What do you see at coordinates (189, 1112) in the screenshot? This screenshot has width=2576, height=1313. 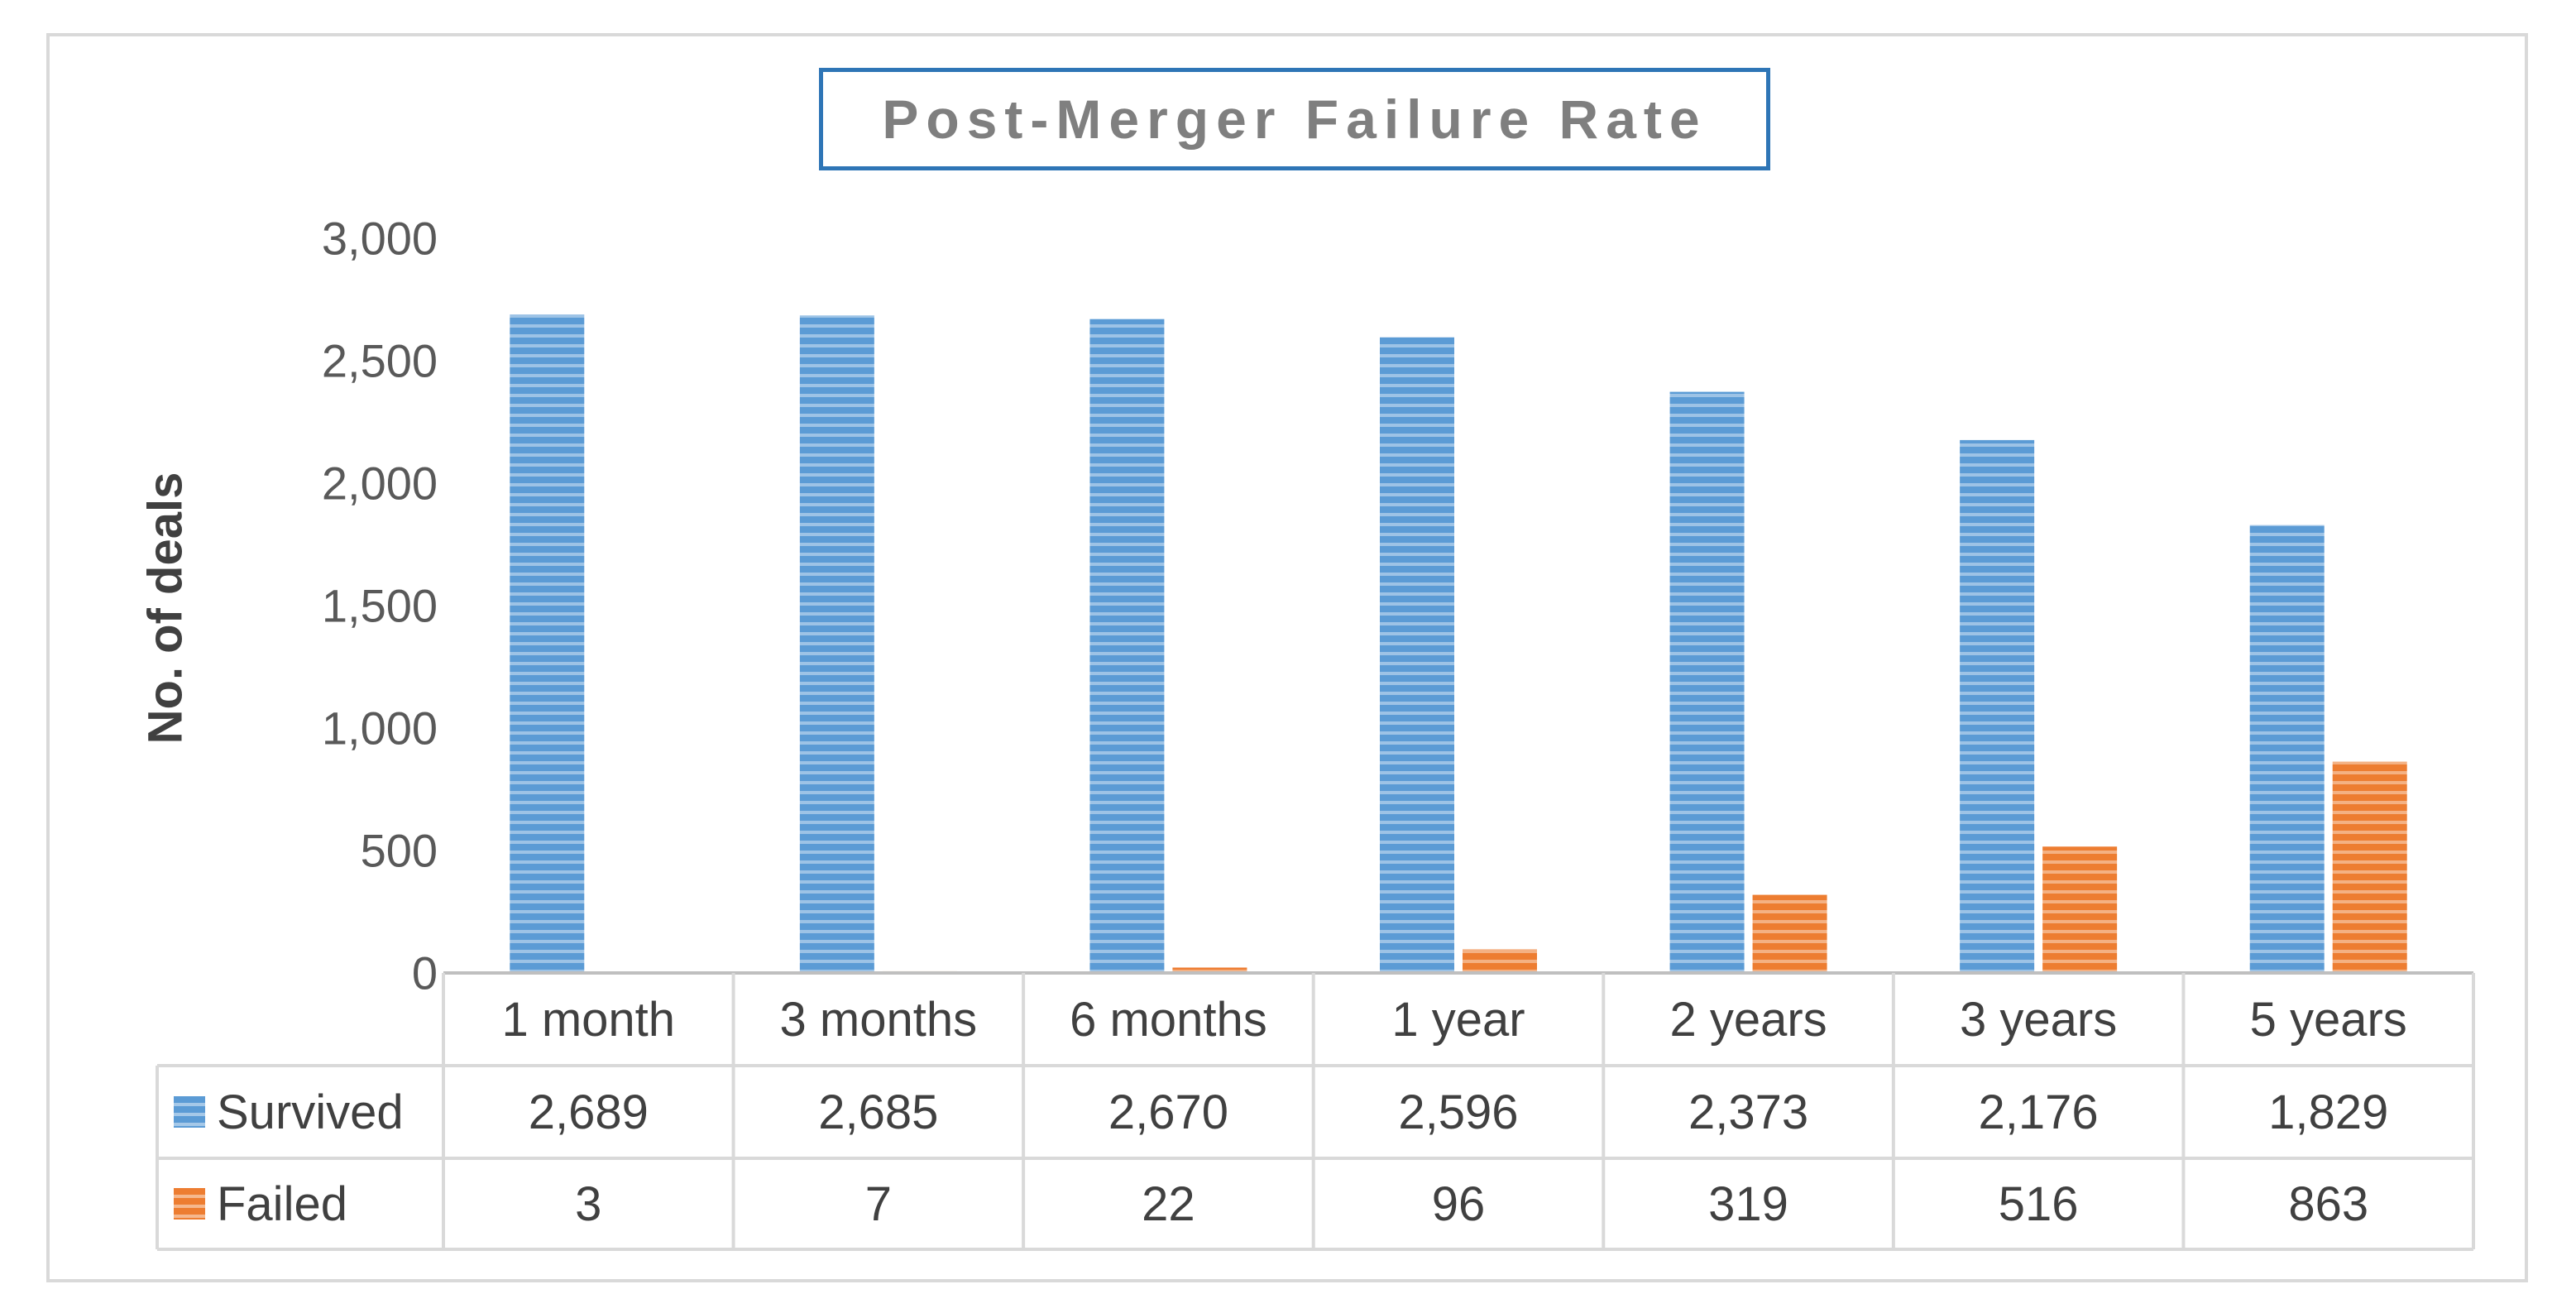 I see `legend-swatch-survived` at bounding box center [189, 1112].